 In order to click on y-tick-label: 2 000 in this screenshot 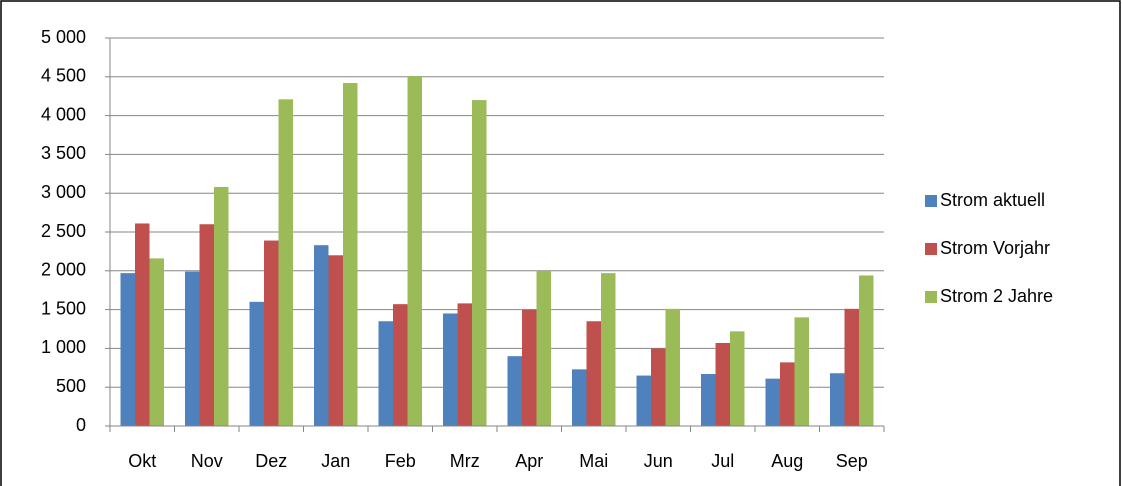, I will do `click(63, 270)`.